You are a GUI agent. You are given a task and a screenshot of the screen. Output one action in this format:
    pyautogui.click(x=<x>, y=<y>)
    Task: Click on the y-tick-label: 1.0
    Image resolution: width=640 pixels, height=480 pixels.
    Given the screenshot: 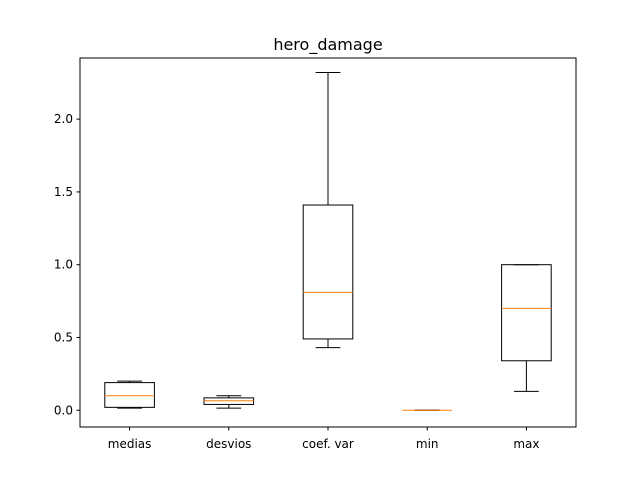 What is the action you would take?
    pyautogui.click(x=63, y=265)
    